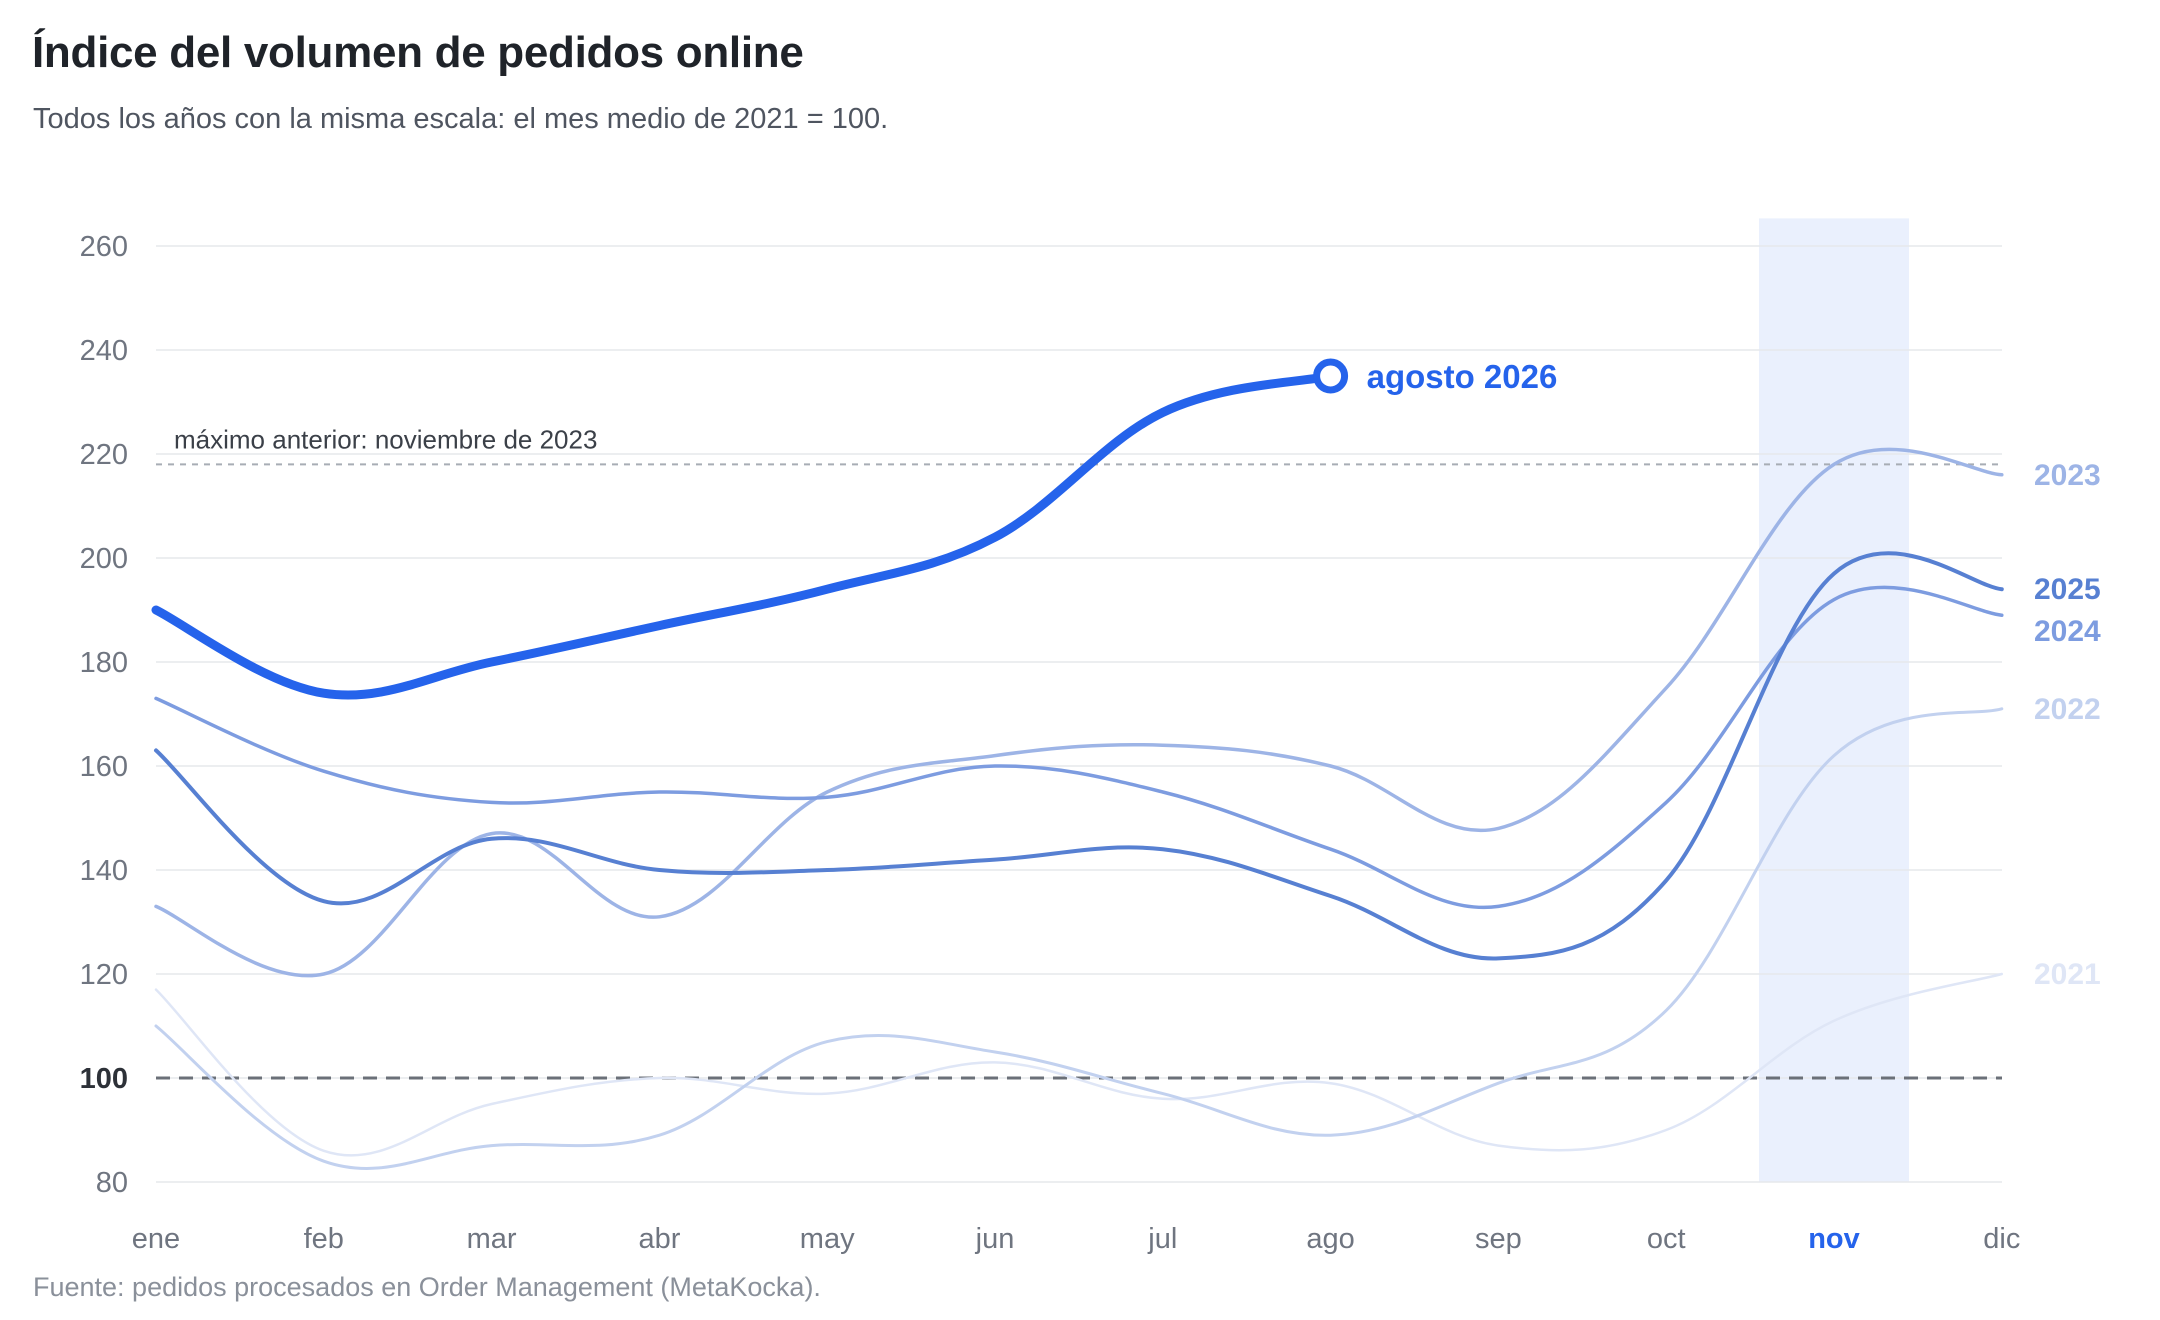  Describe the element at coordinates (827, 1239) in the screenshot. I see `x-tick-label-may: may` at that location.